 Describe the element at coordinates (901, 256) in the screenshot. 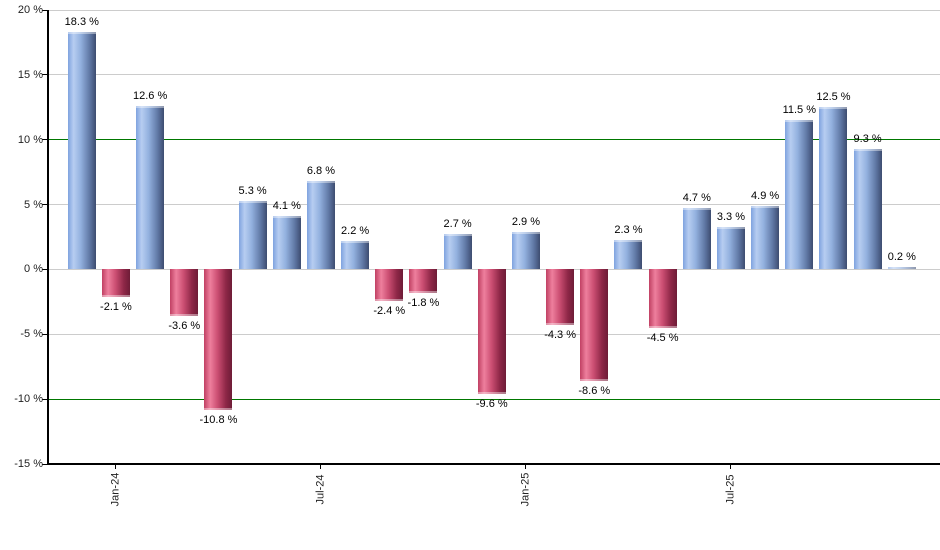

I see `bar-value-label: 0.2 %` at that location.